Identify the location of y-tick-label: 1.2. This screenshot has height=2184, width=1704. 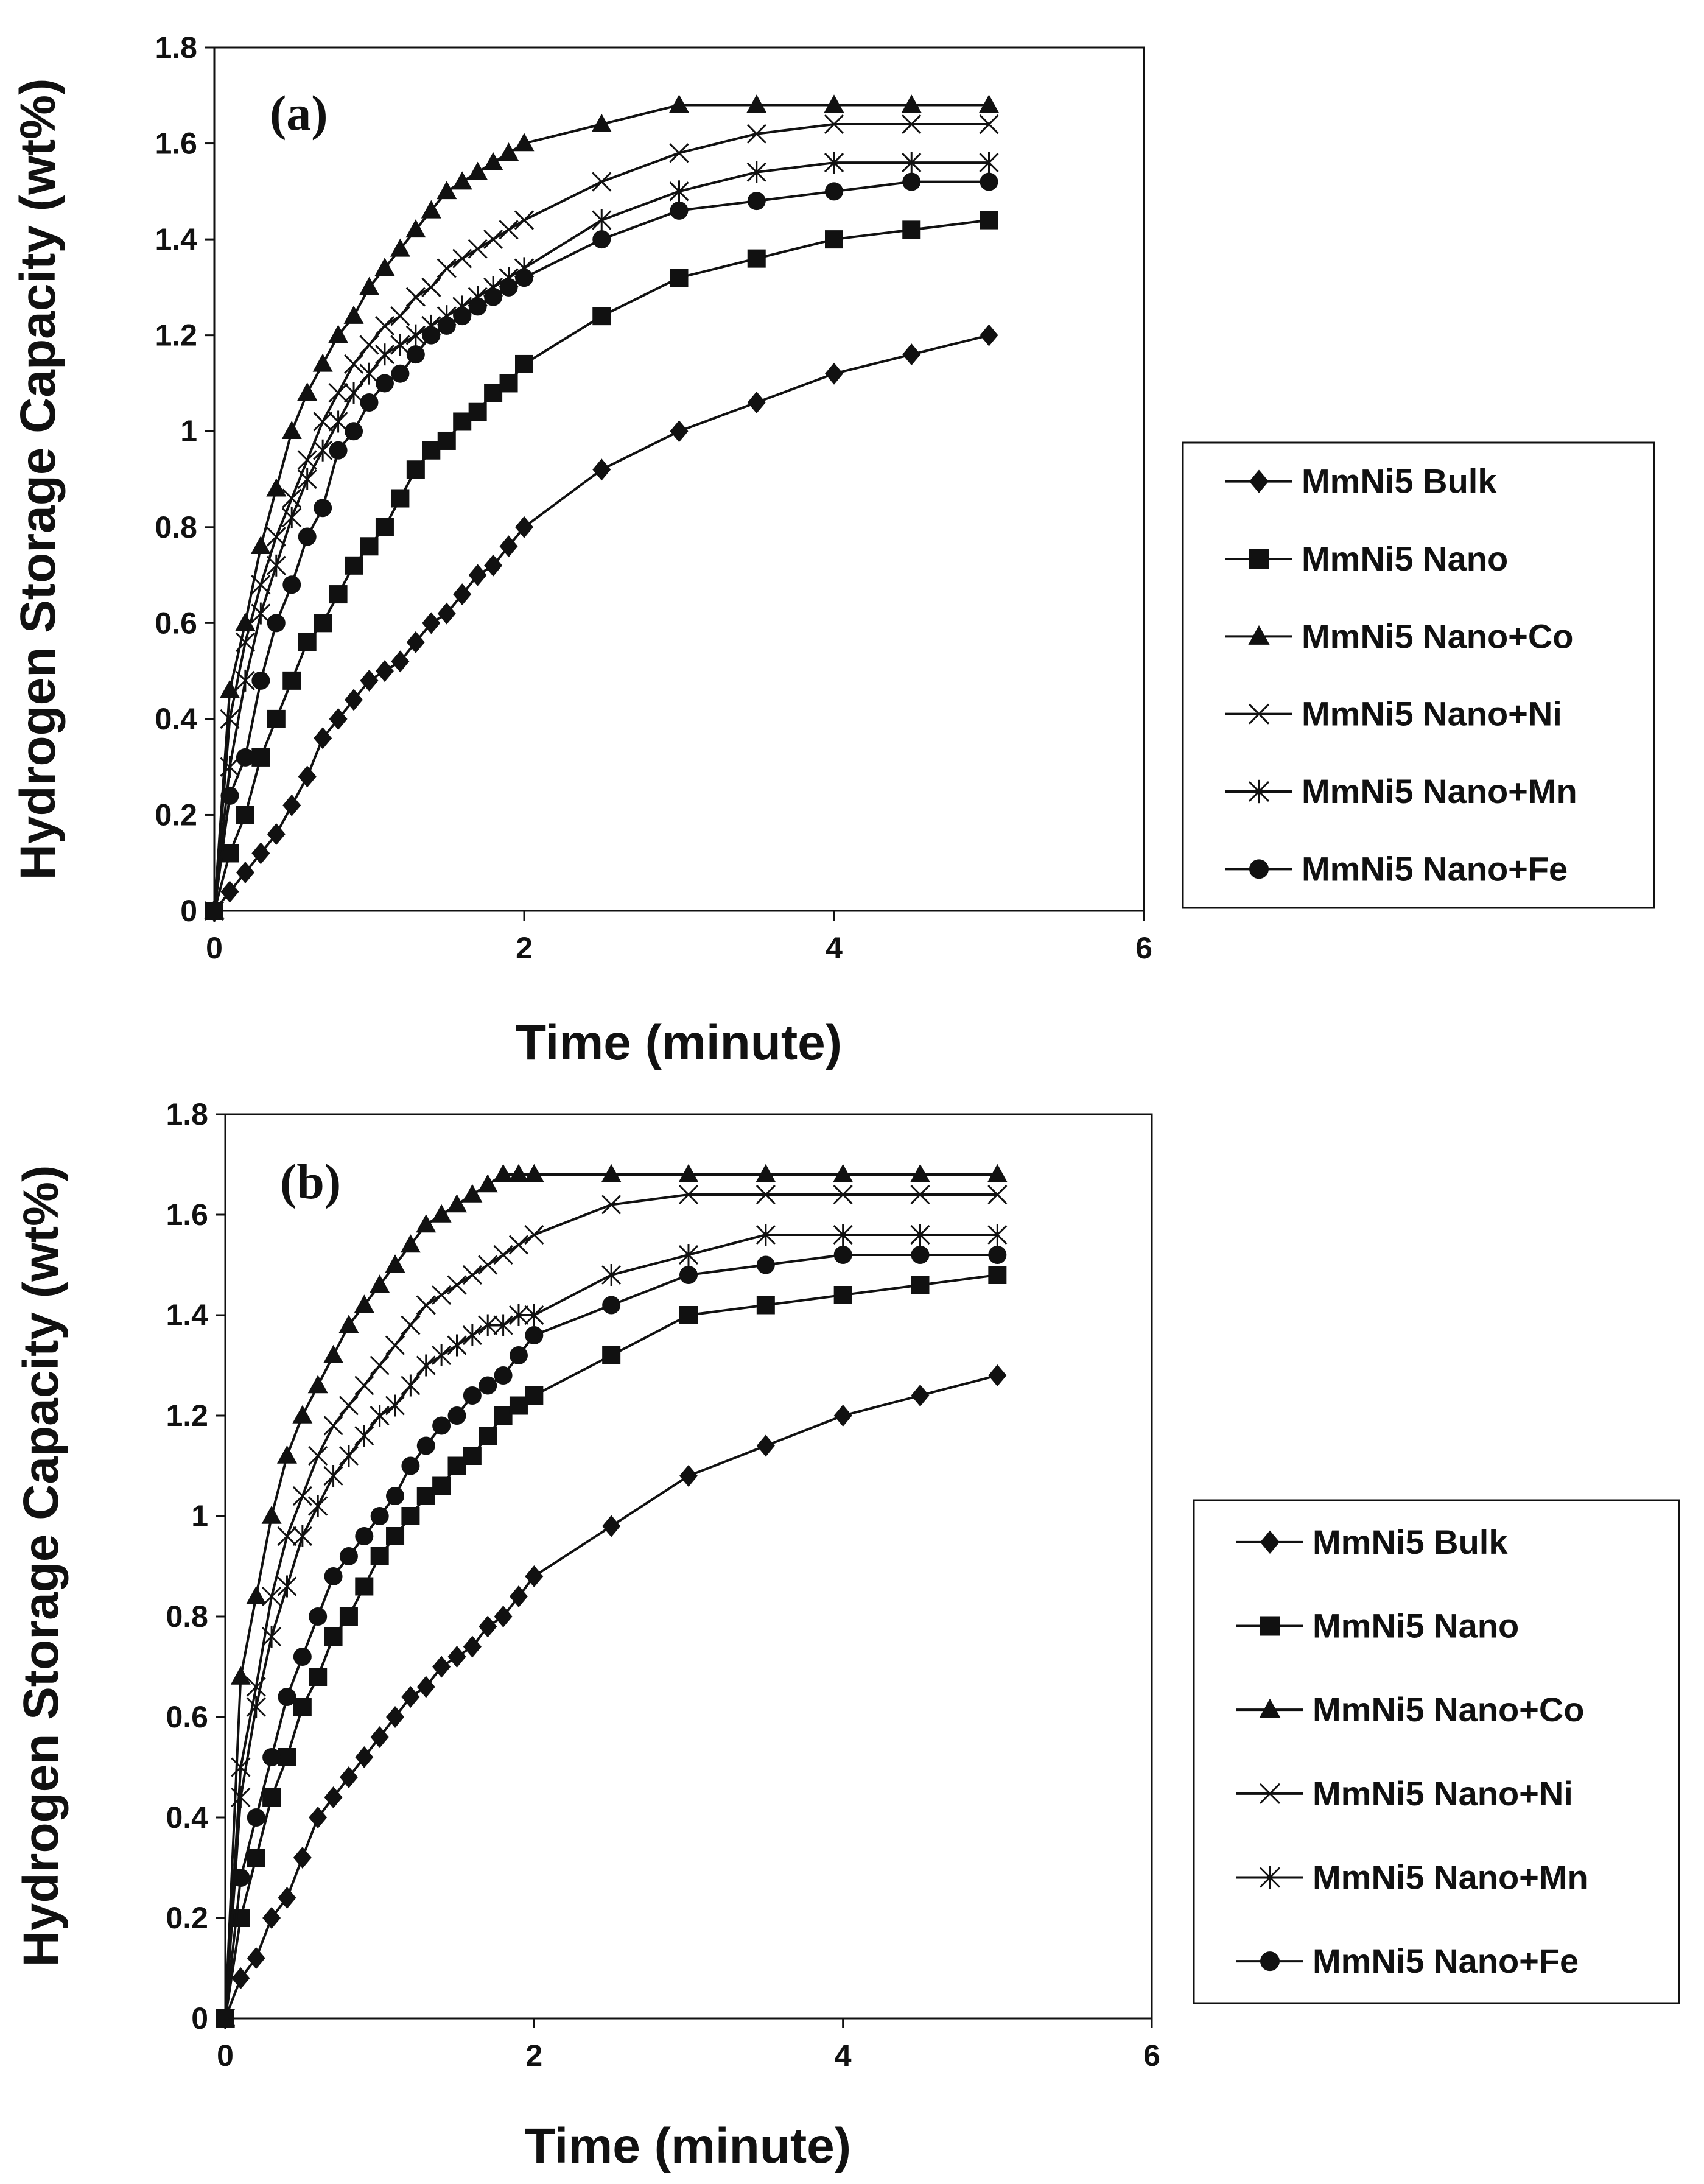
(176, 335).